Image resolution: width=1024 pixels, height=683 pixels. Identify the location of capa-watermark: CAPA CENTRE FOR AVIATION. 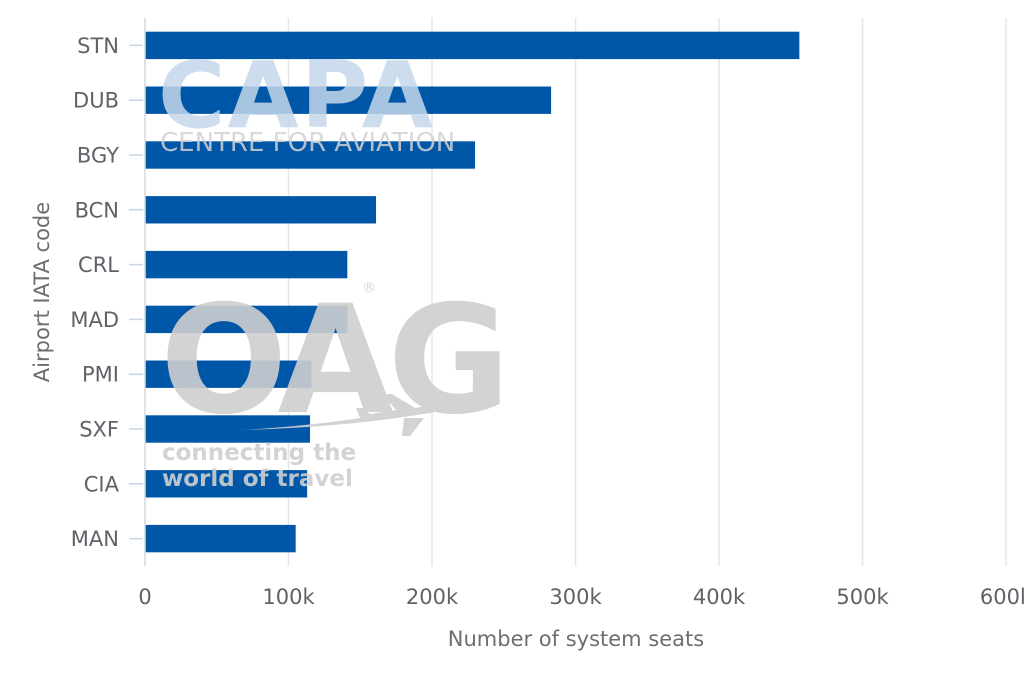
(306, 100).